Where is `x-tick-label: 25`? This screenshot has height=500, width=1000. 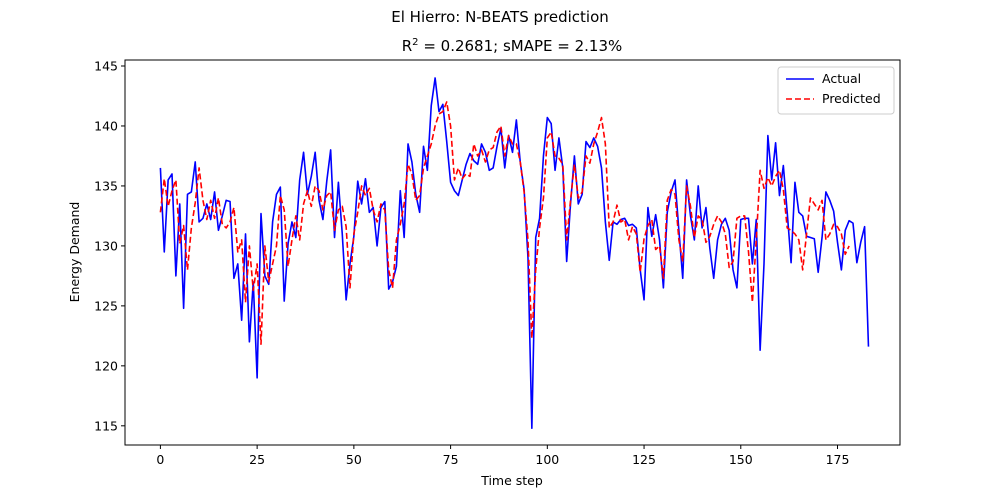 x-tick-label: 25 is located at coordinates (257, 459).